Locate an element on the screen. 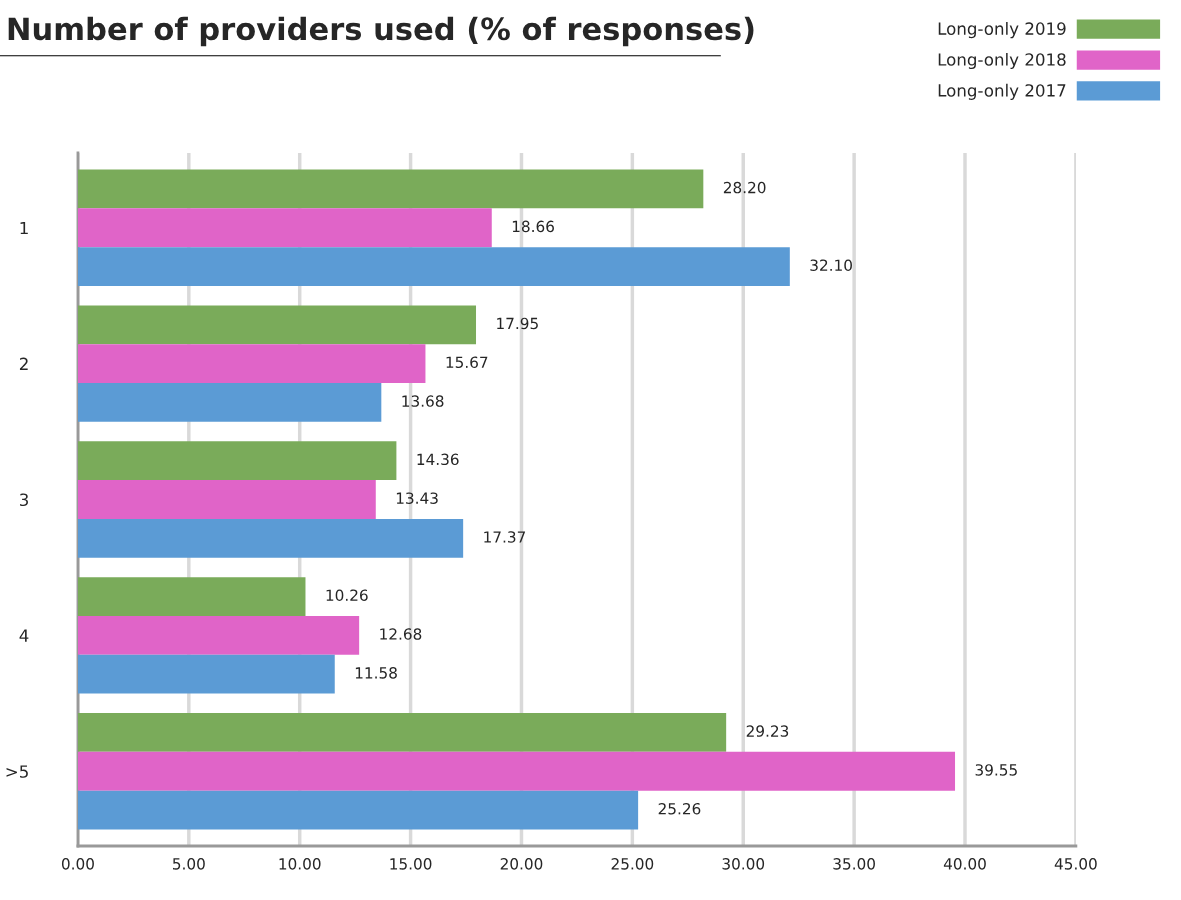  x-tick-label: 40.00 is located at coordinates (964, 864).